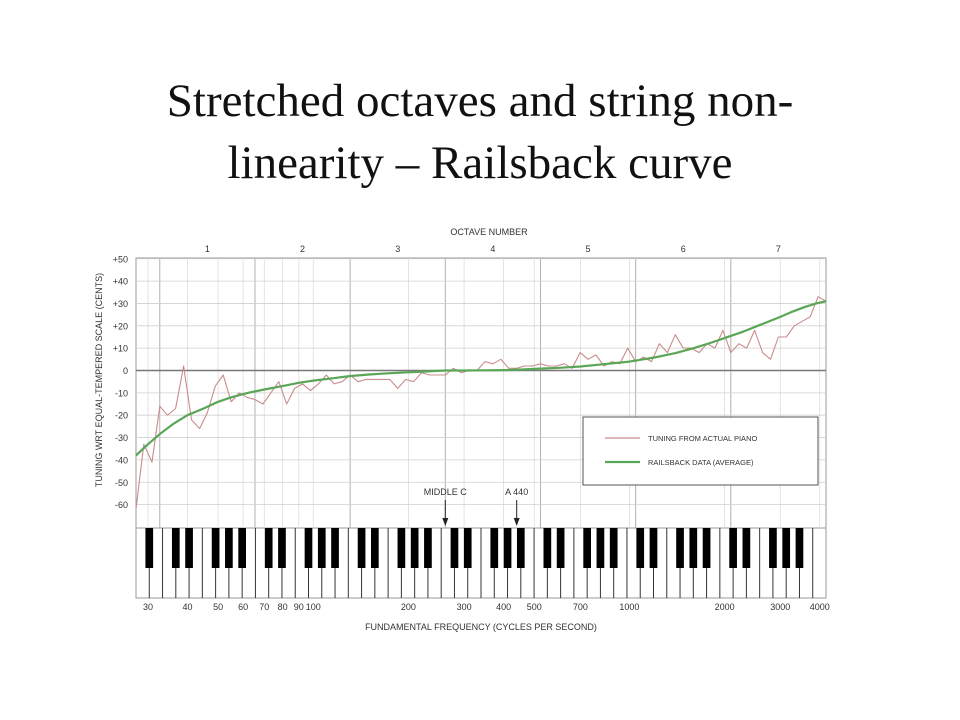 The height and width of the screenshot is (720, 960). Describe the element at coordinates (701, 462) in the screenshot. I see `legend-label: RAILSBACK DATA (AVERAGE)` at that location.